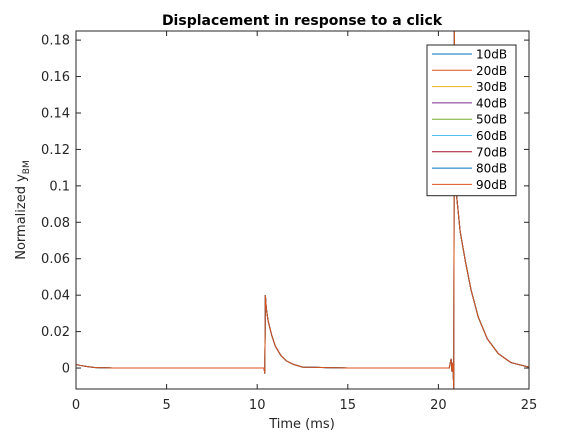 This screenshot has height=438, width=583. Describe the element at coordinates (438, 405) in the screenshot. I see `x-tick-label: 20` at that location.